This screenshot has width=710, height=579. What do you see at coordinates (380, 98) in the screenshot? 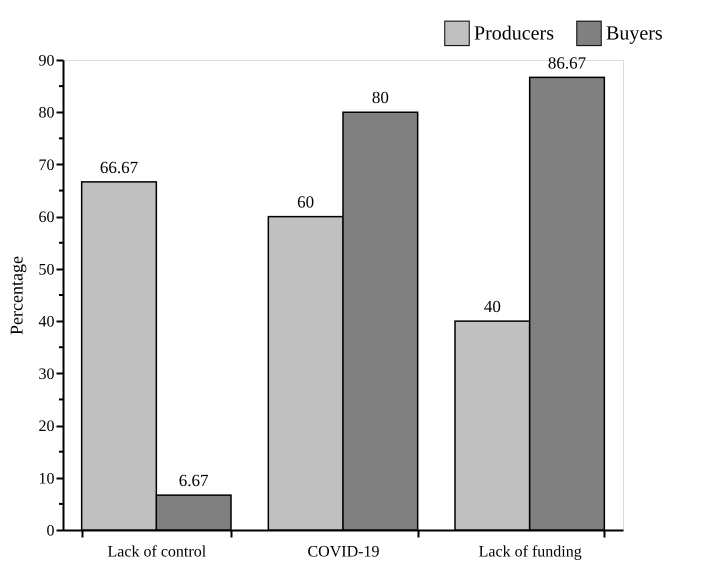
I see `data-label: 80` at bounding box center [380, 98].